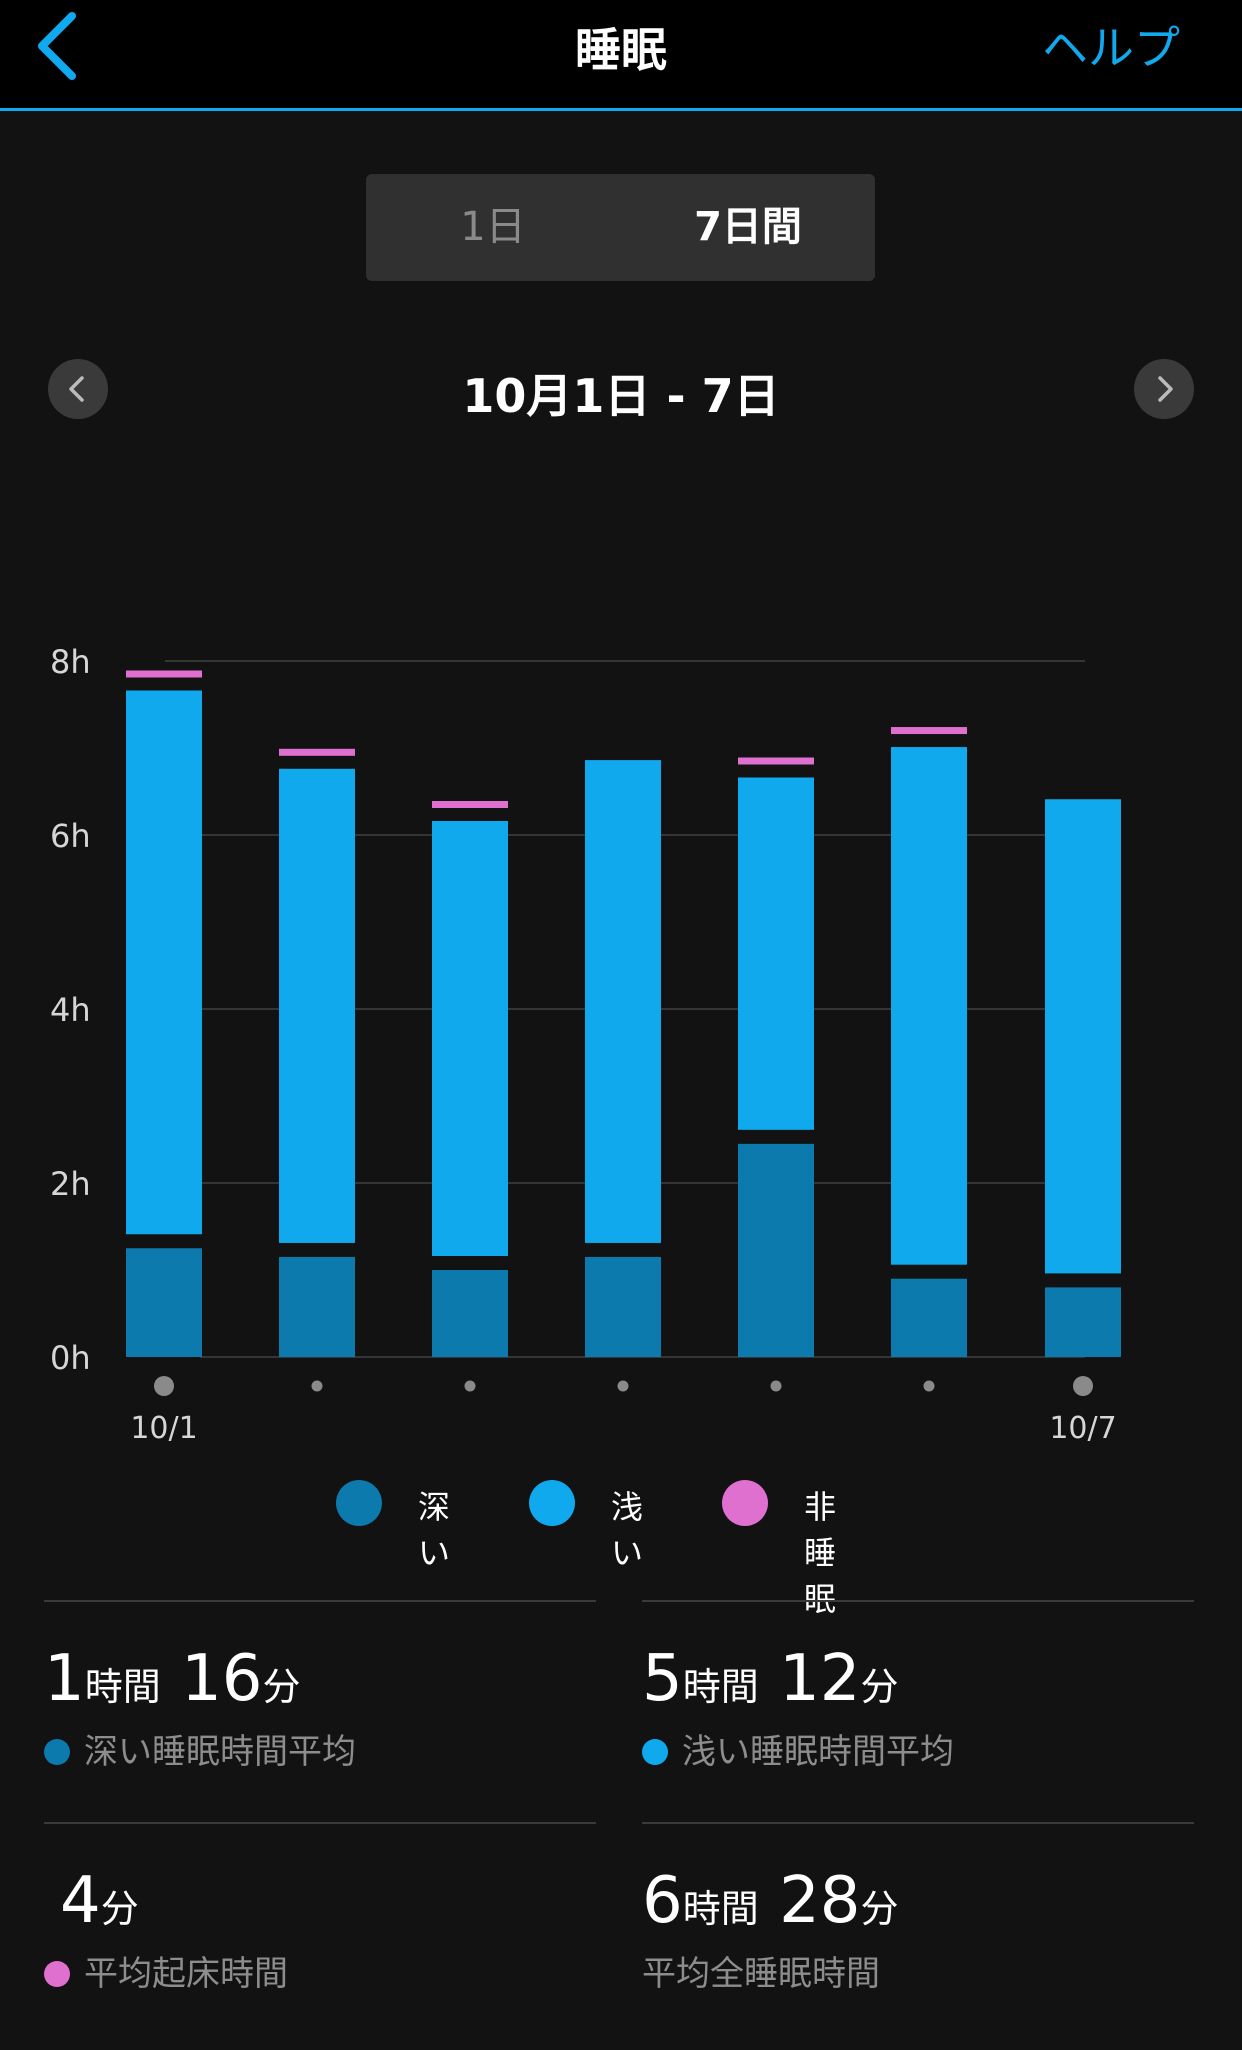  What do you see at coordinates (70, 1010) in the screenshot?
I see `y-tick-label: 4h` at bounding box center [70, 1010].